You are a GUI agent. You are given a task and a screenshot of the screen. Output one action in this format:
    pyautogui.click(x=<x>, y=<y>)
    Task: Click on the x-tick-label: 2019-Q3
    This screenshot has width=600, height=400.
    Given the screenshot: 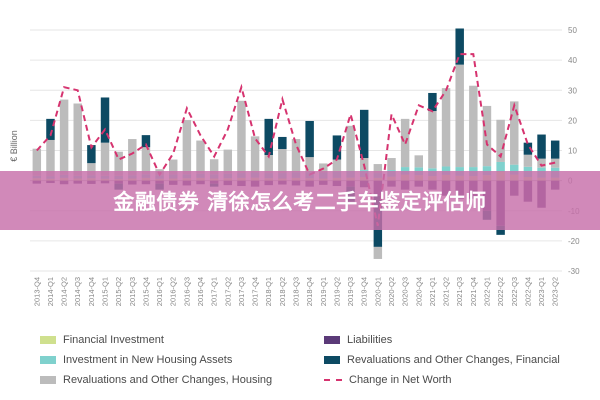 What is the action you would take?
    pyautogui.click(x=350, y=291)
    